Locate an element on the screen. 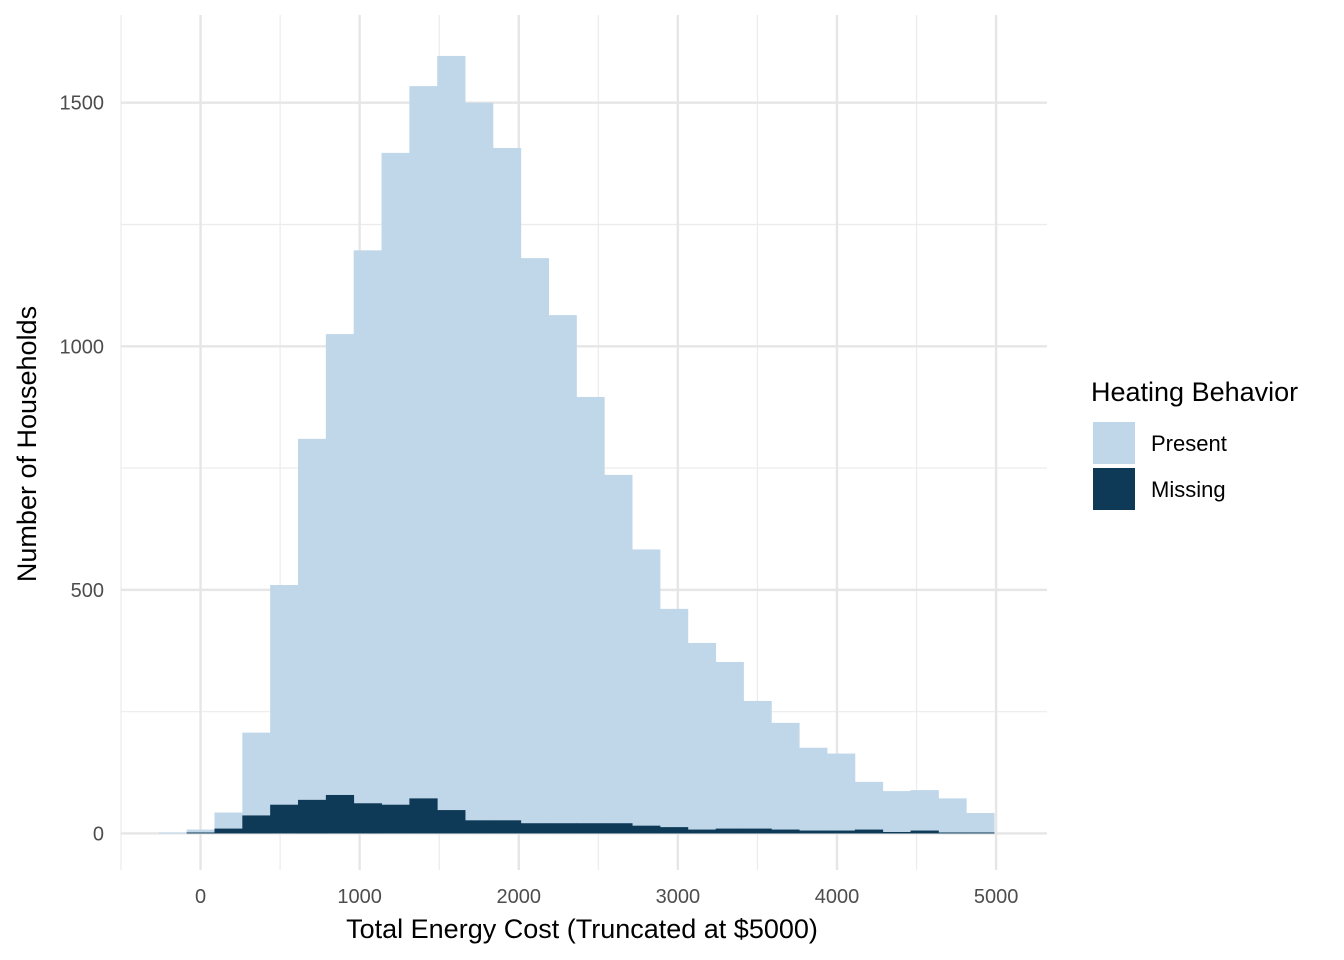 This screenshot has height=960, width=1344. legend: Heating Behavior Present Missing is located at coordinates (1194, 443).